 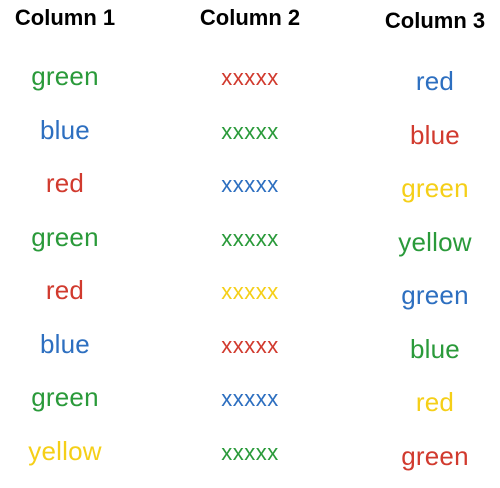 What do you see at coordinates (70, 457) in the screenshot?
I see `column-1-word: yellow` at bounding box center [70, 457].